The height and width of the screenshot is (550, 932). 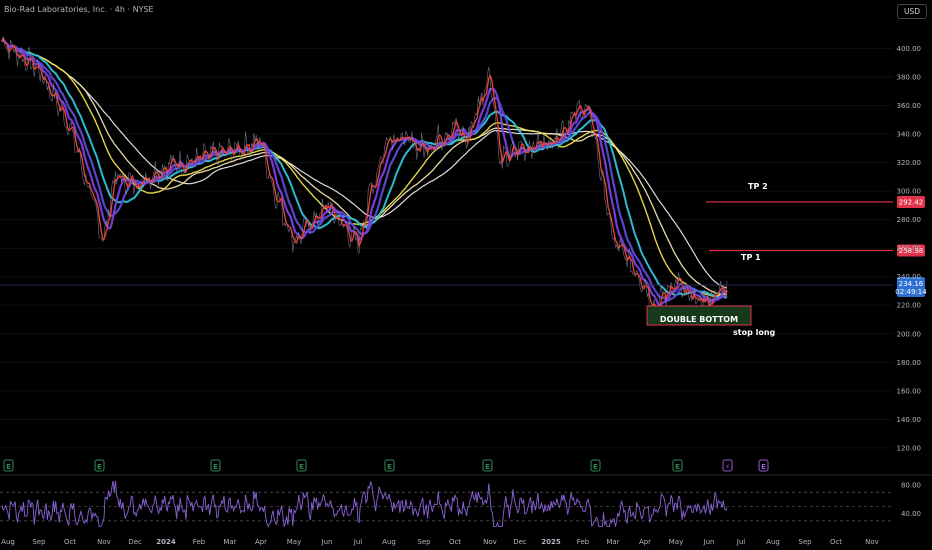 I want to click on y-tick-label: 200.00, so click(x=909, y=334).